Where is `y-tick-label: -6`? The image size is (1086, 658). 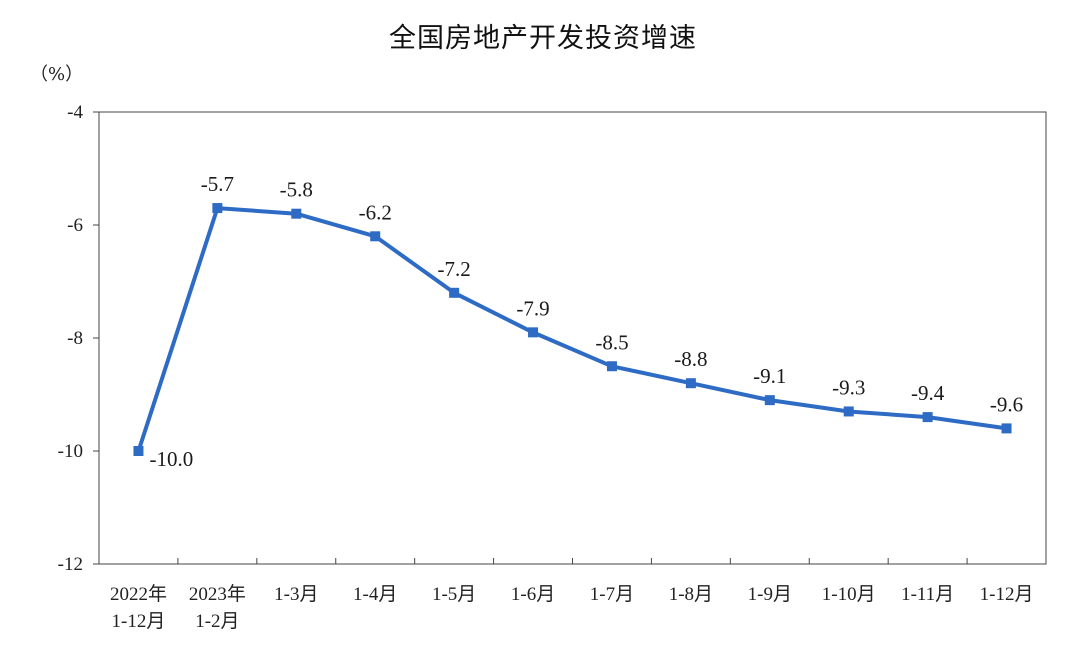
y-tick-label: -6 is located at coordinates (75, 225).